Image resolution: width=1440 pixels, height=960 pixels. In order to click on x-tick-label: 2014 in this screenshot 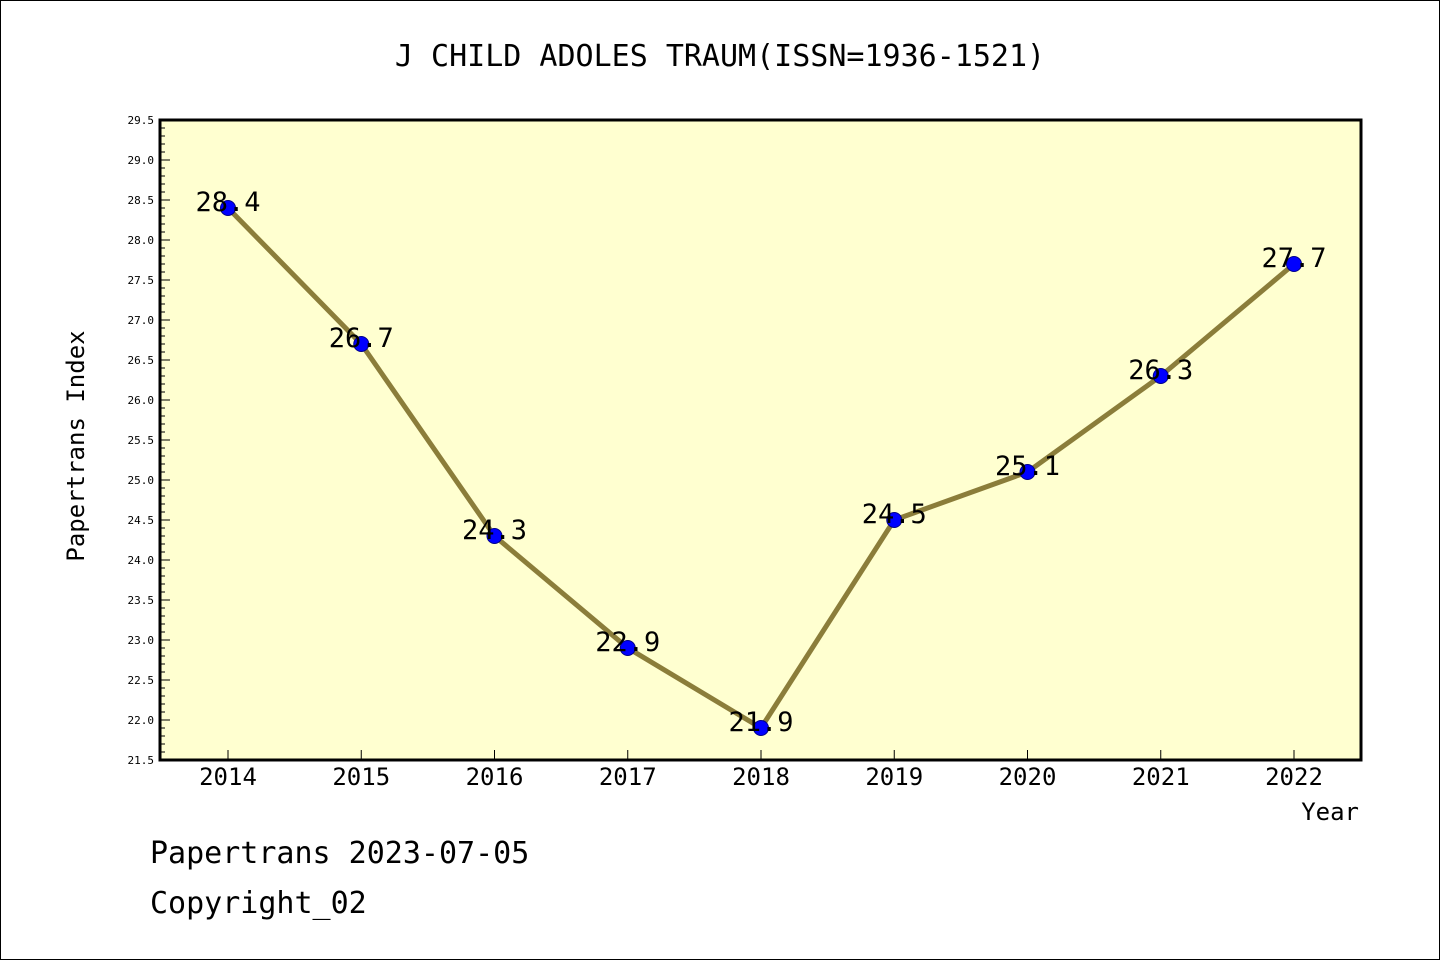, I will do `click(228, 777)`.